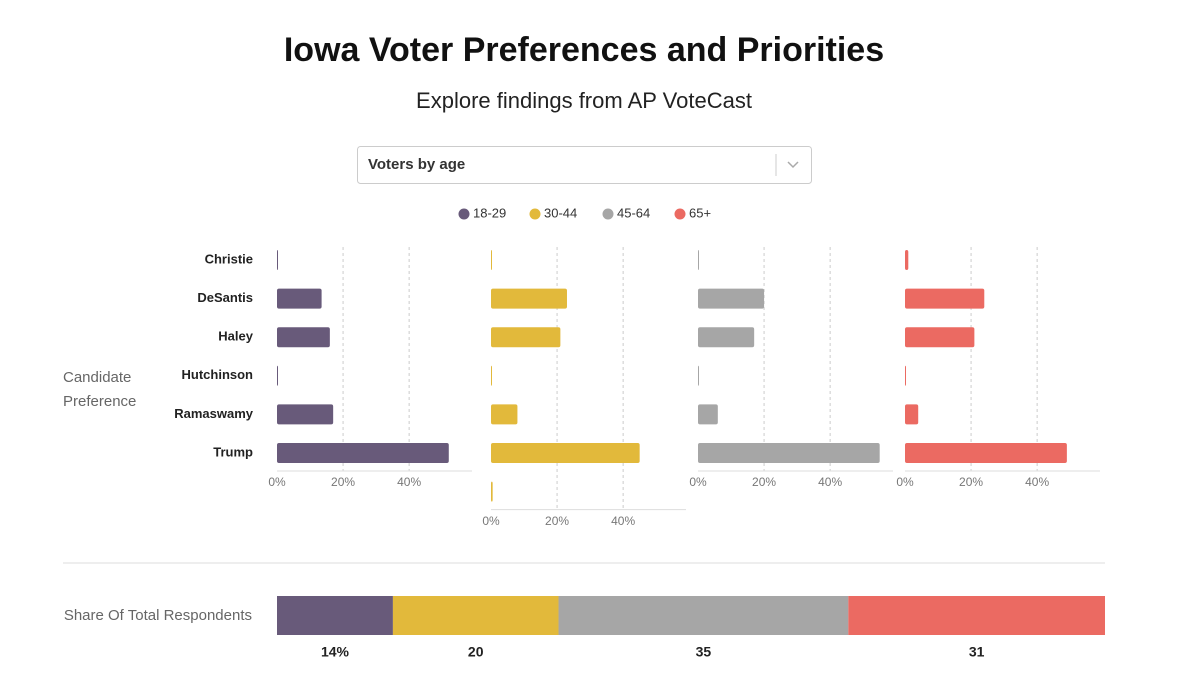  I want to click on share-value-label: 31, so click(977, 652).